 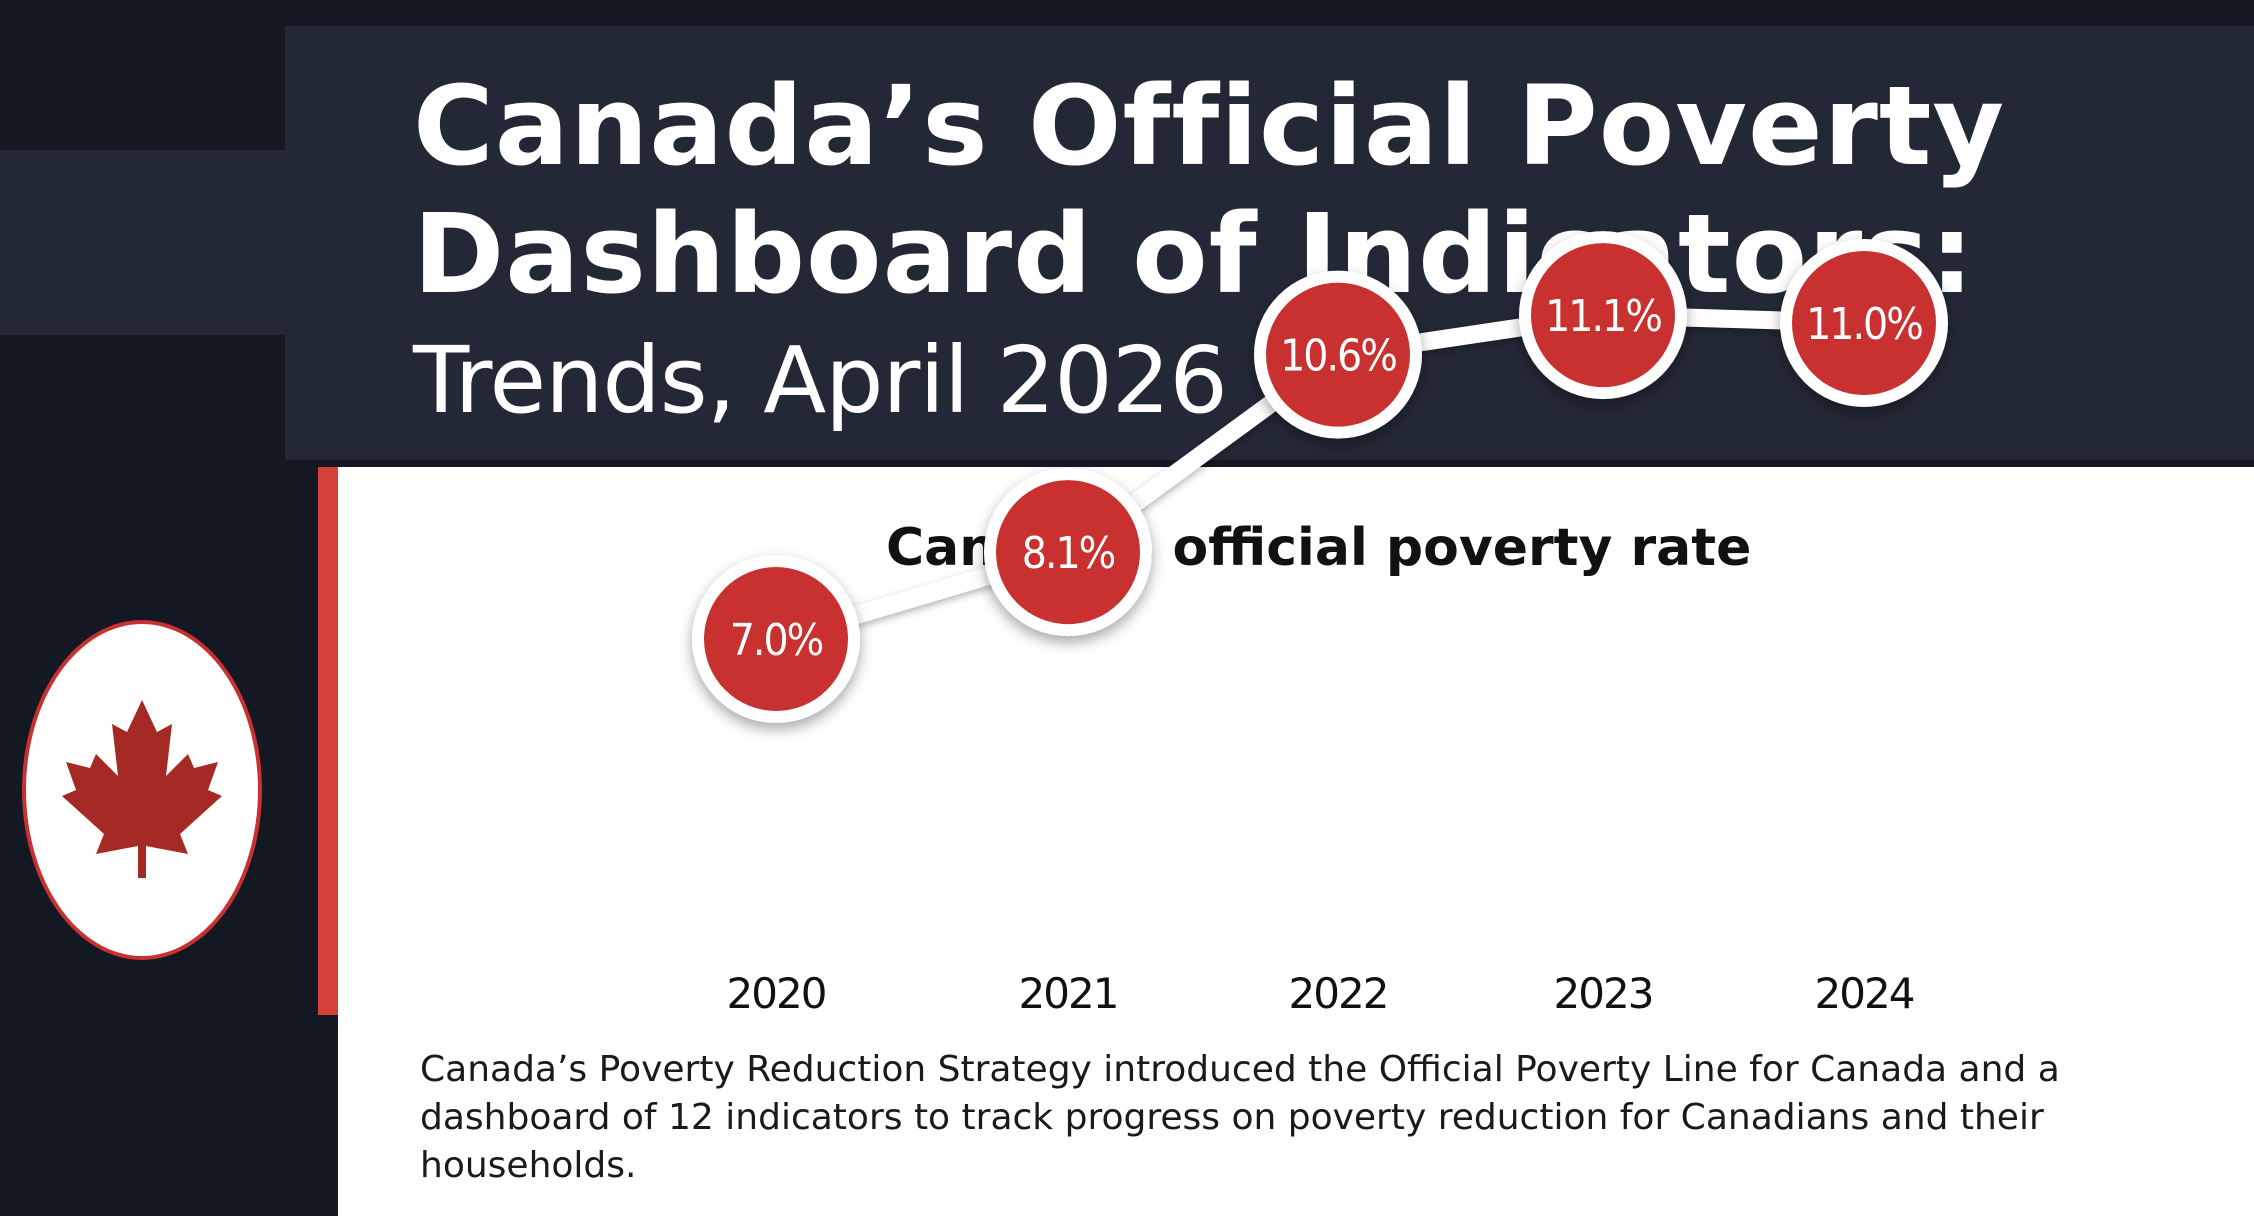 I want to click on x-tick-label: 2021, so click(x=1068, y=993).